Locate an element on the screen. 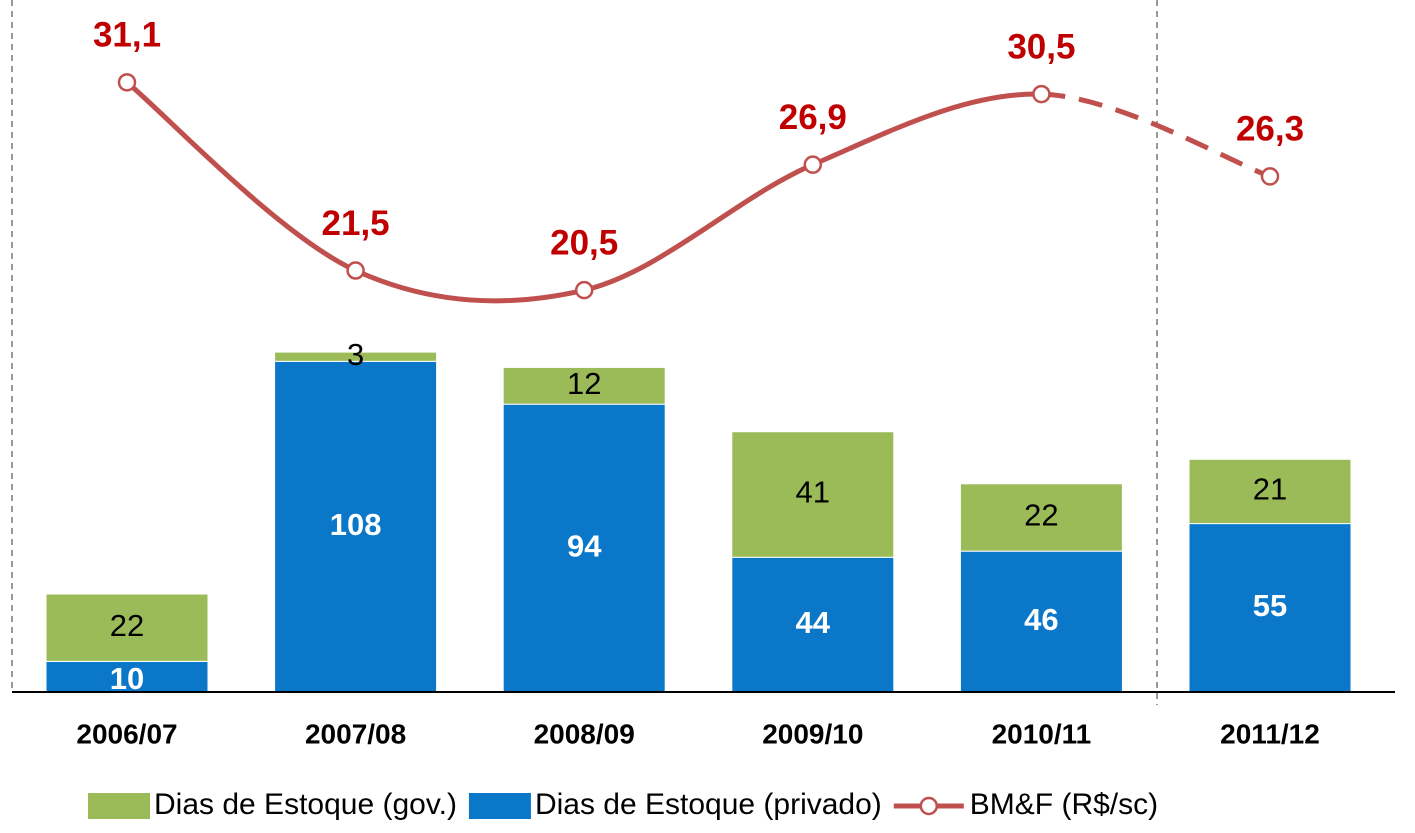 This screenshot has width=1415, height=833. data-label: 12 is located at coordinates (584, 383).